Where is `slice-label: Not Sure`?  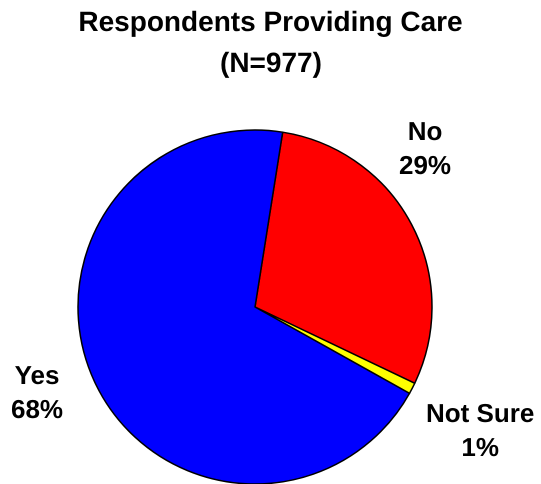
slice-label: Not Sure is located at coordinates (480, 413).